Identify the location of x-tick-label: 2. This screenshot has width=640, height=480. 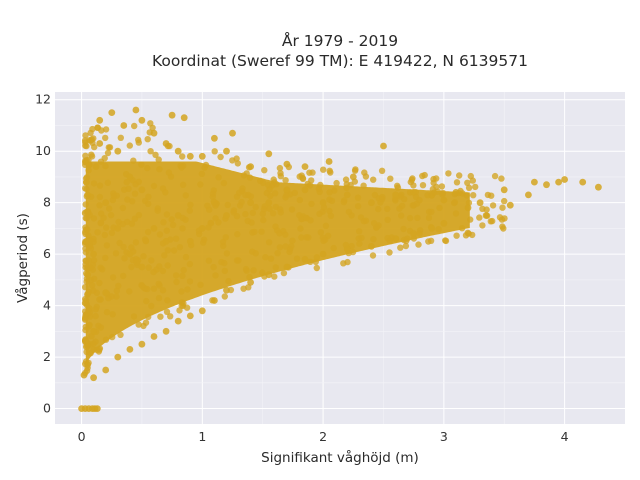
(323, 436).